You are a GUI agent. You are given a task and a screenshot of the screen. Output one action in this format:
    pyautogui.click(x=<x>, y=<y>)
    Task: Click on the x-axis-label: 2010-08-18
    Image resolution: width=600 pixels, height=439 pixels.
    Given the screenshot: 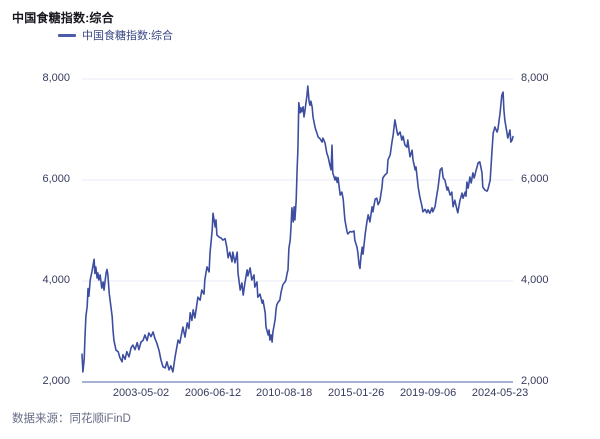 What is the action you would take?
    pyautogui.click(x=284, y=393)
    